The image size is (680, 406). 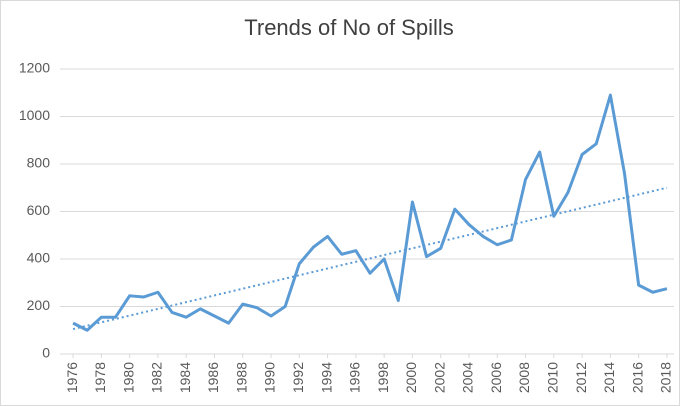 I want to click on x-tick-label: 2004, so click(x=468, y=377).